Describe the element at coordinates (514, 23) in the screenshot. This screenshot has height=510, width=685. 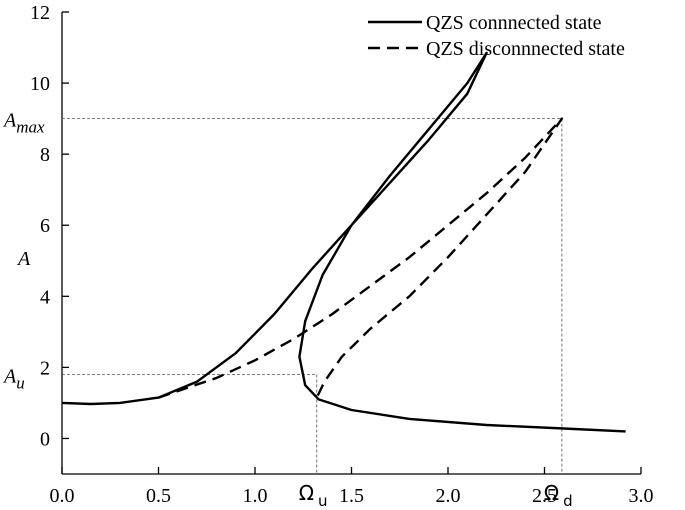
I see `legend-label: QZS connnected state` at that location.